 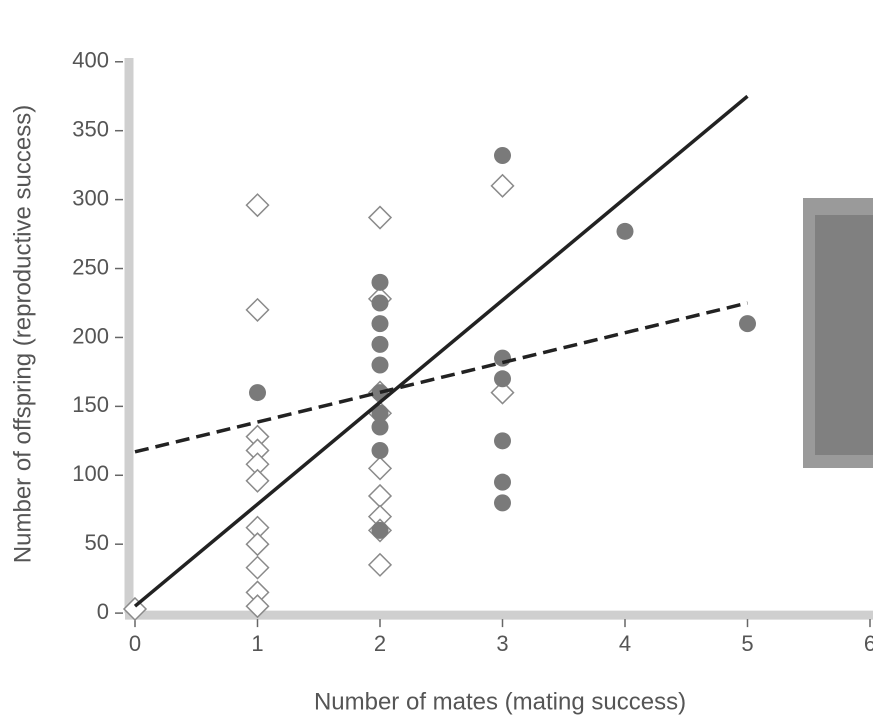 I want to click on x-tick-label: 5, so click(x=747, y=643).